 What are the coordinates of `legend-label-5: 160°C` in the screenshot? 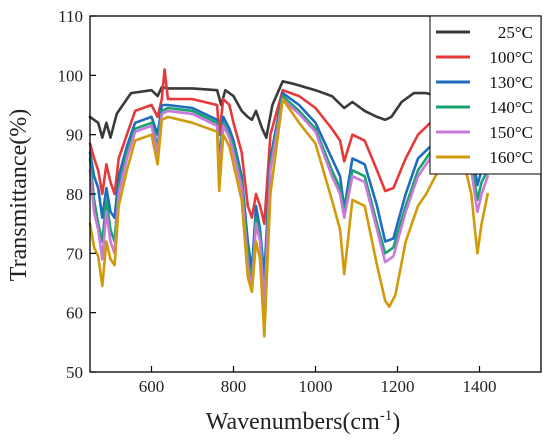 It's located at (511, 157).